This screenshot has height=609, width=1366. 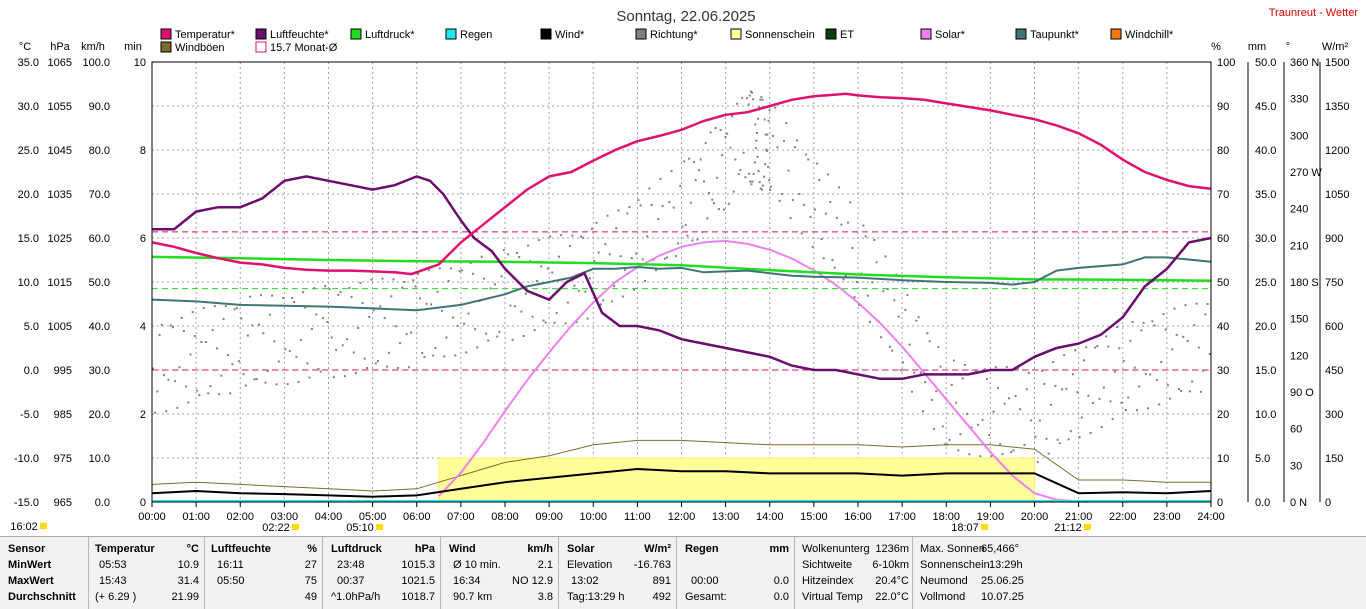 I want to click on legend-label: Richtung*, so click(x=674, y=35).